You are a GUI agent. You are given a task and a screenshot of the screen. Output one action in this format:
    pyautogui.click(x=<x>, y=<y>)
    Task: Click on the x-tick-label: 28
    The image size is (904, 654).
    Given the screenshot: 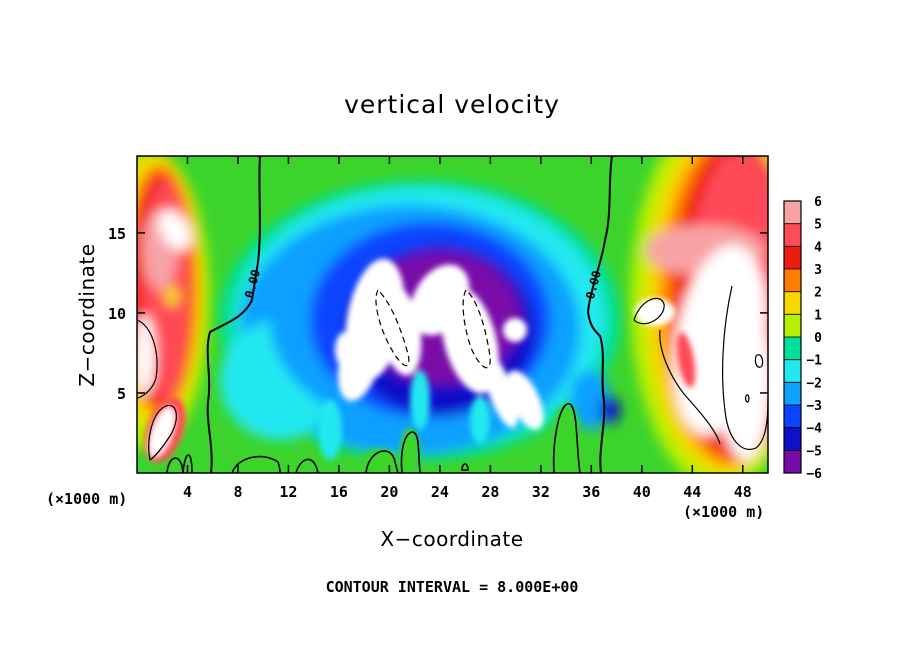 What is the action you would take?
    pyautogui.click(x=490, y=492)
    